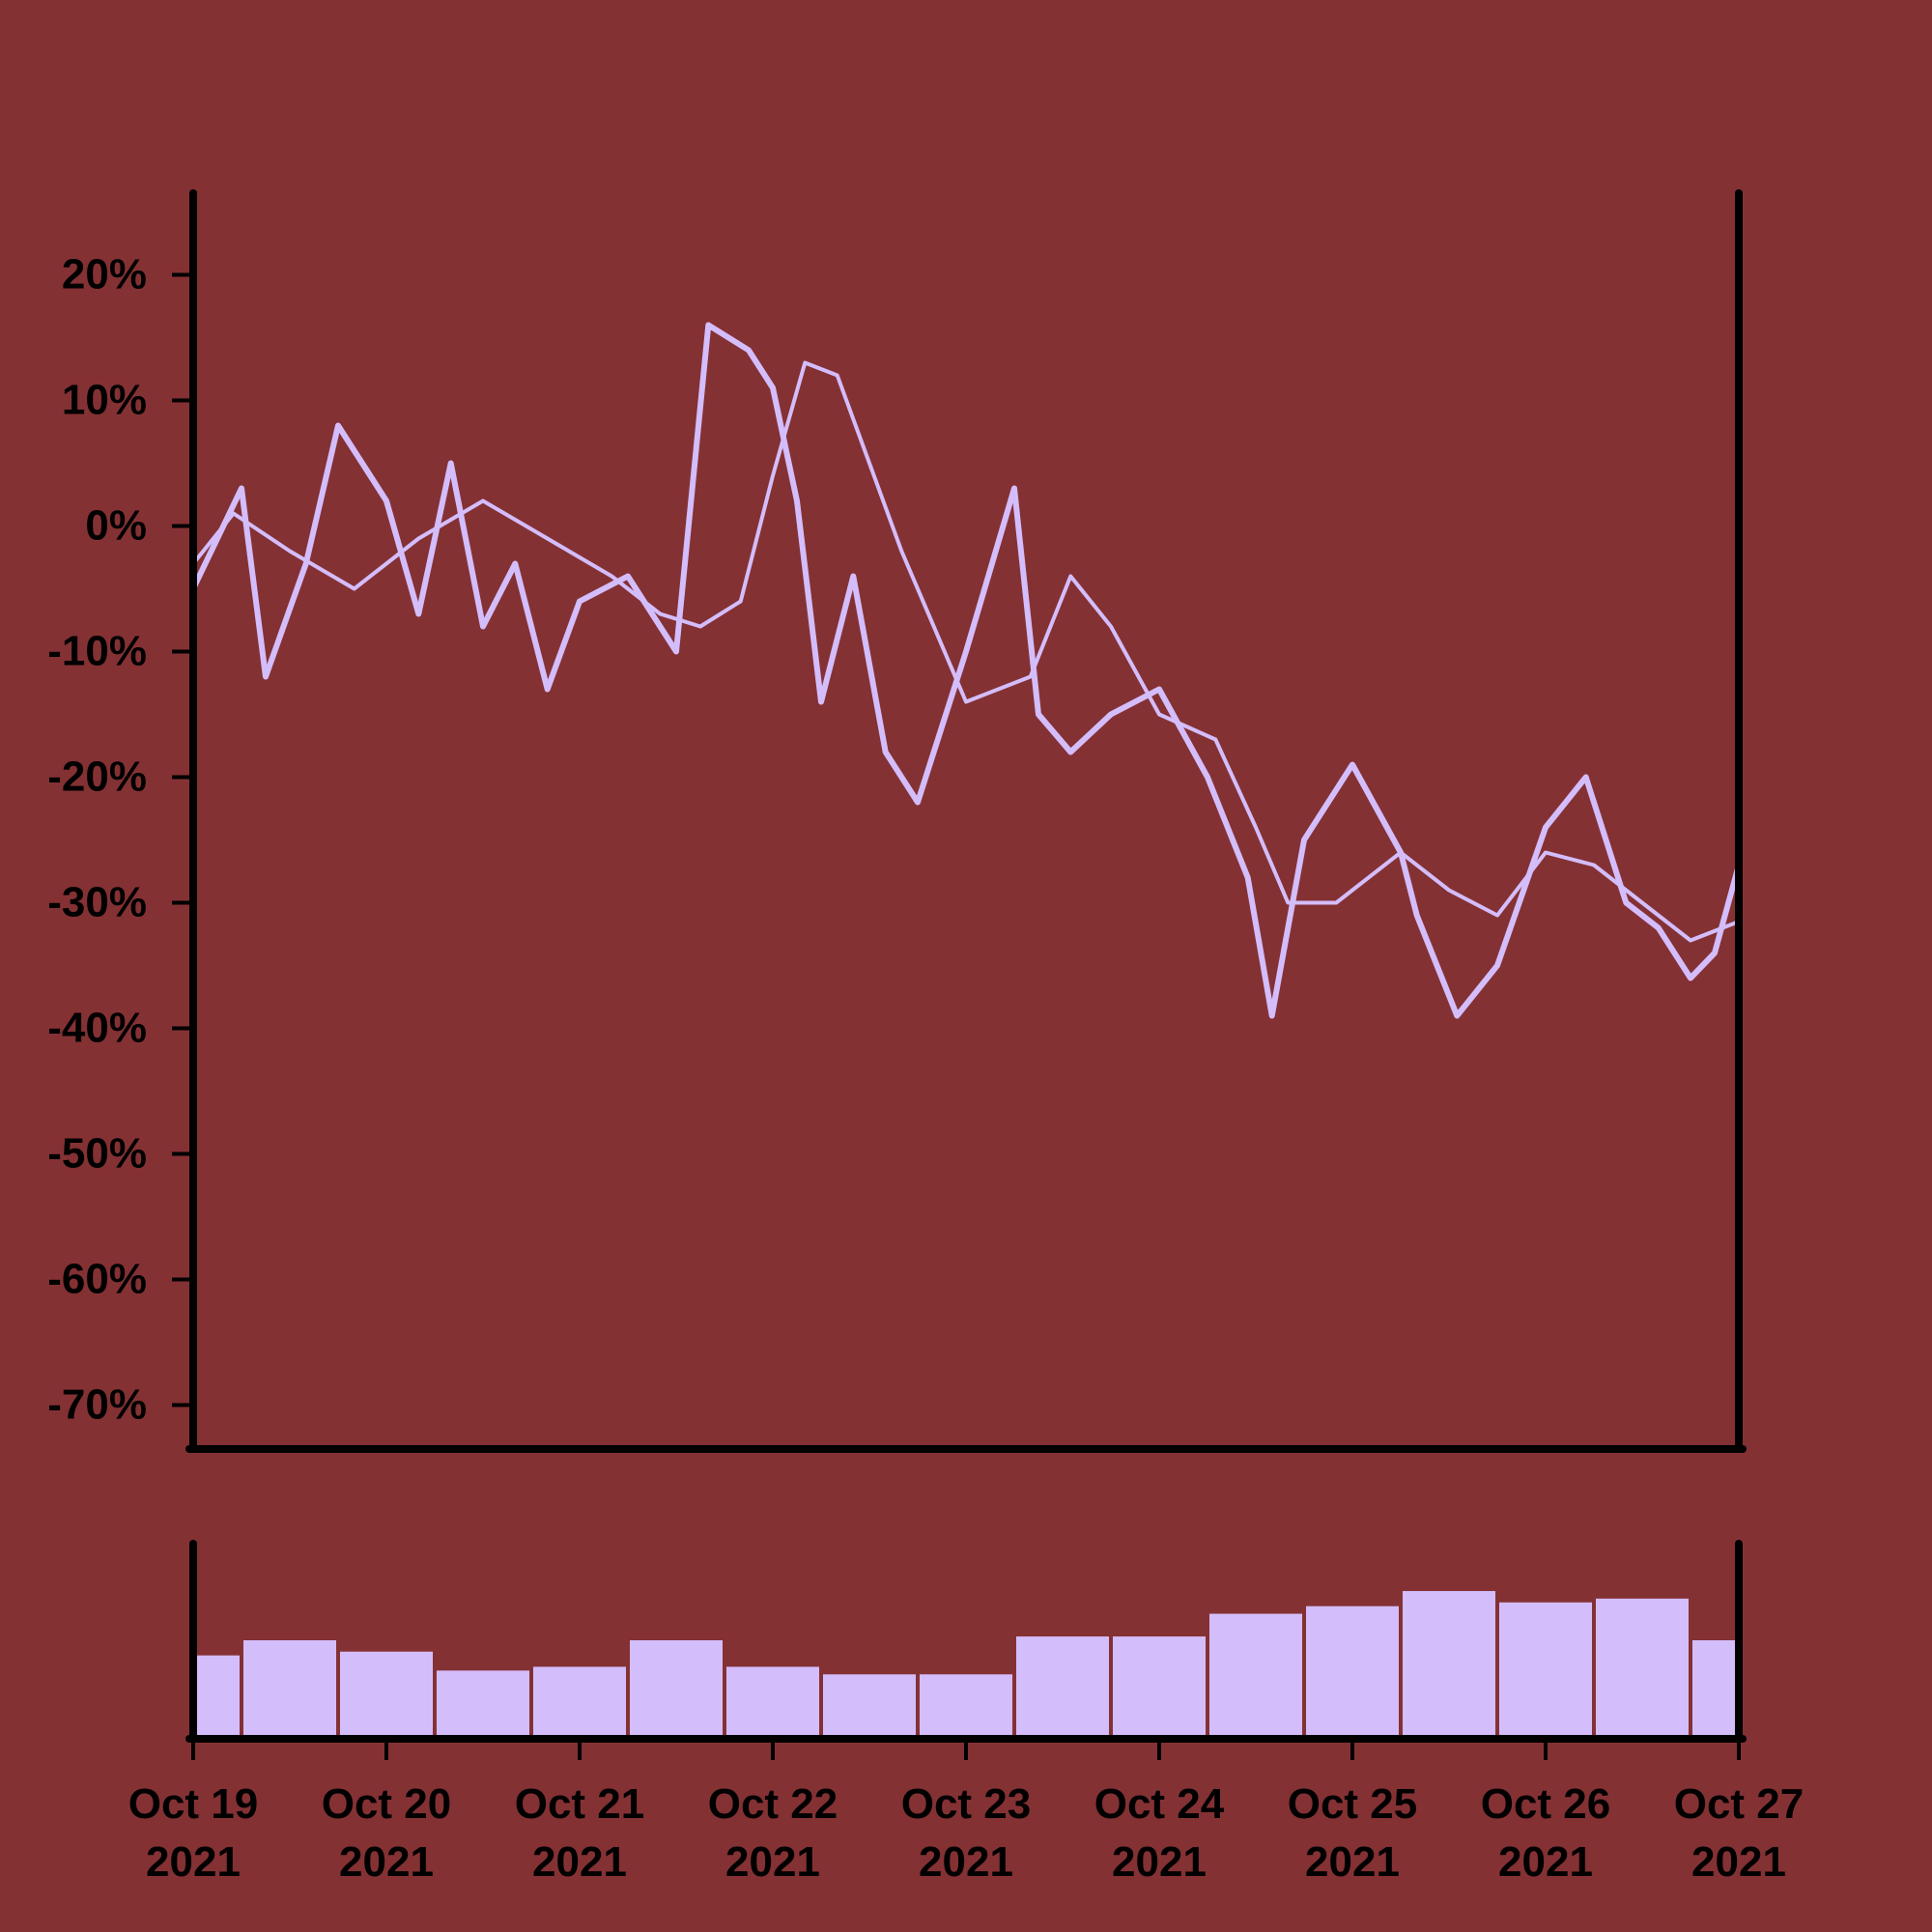 The width and height of the screenshot is (1932, 1932). Describe the element at coordinates (120, 840) in the screenshot. I see `y-axis-ticks: 20% 10% 0% -10% -20% -30% -40% -50% -60% -70%` at that location.